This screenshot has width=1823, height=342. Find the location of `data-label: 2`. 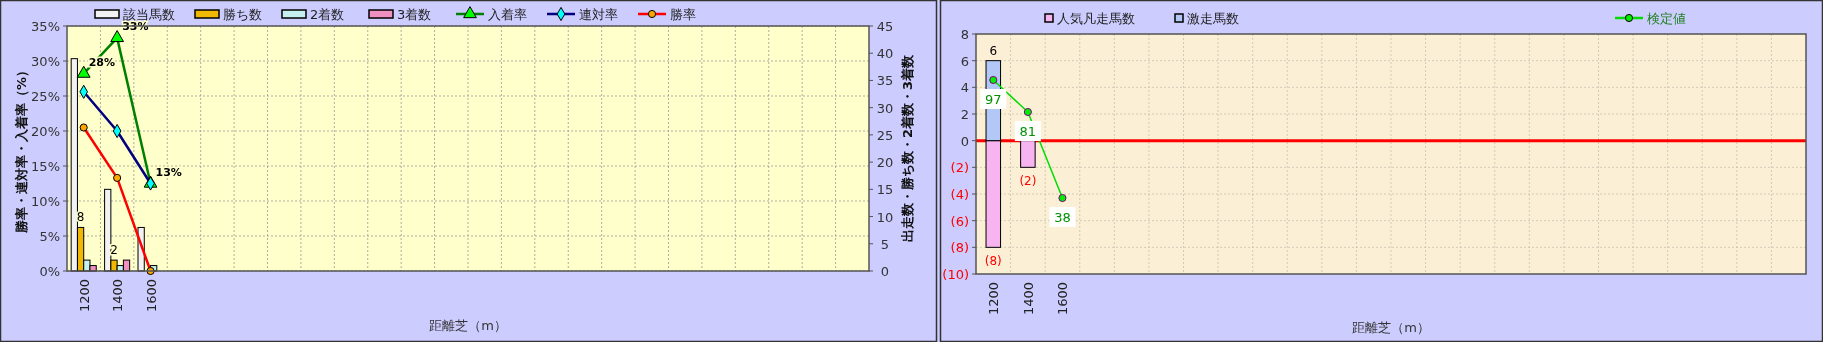

data-label: 2 is located at coordinates (114, 250).